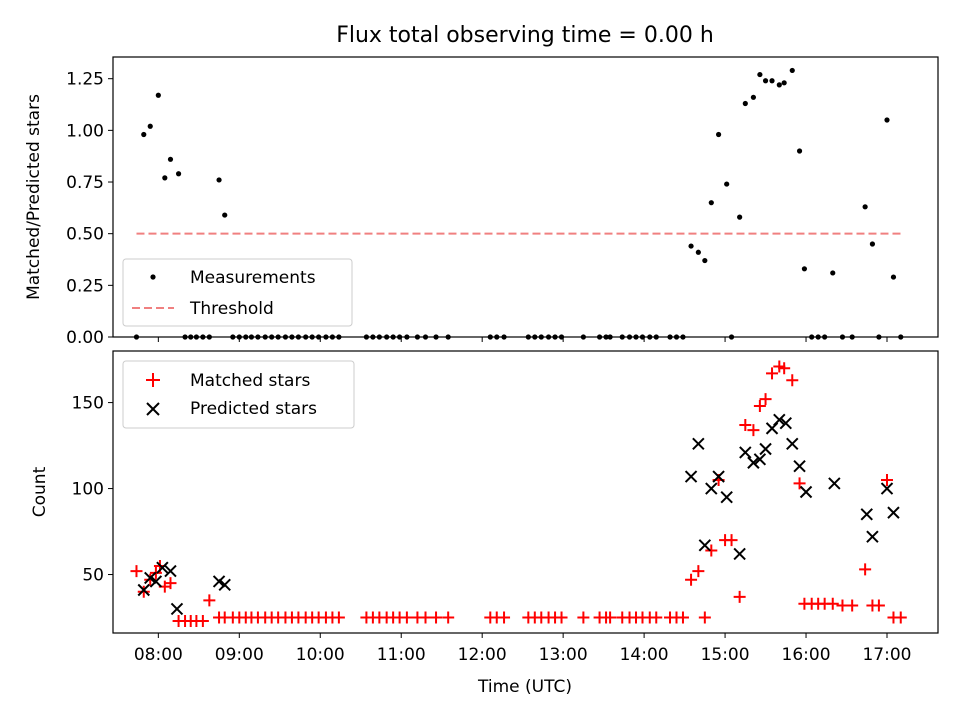  Describe the element at coordinates (806, 655) in the screenshot. I see `x-tick-label: 16:00` at that location.